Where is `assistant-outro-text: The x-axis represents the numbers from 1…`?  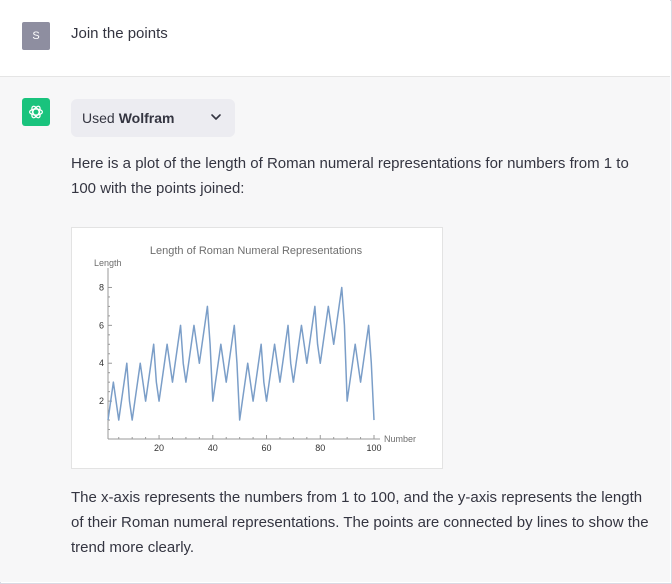
assistant-outro-text: The x-axis represents the numbers from 1… is located at coordinates (360, 522).